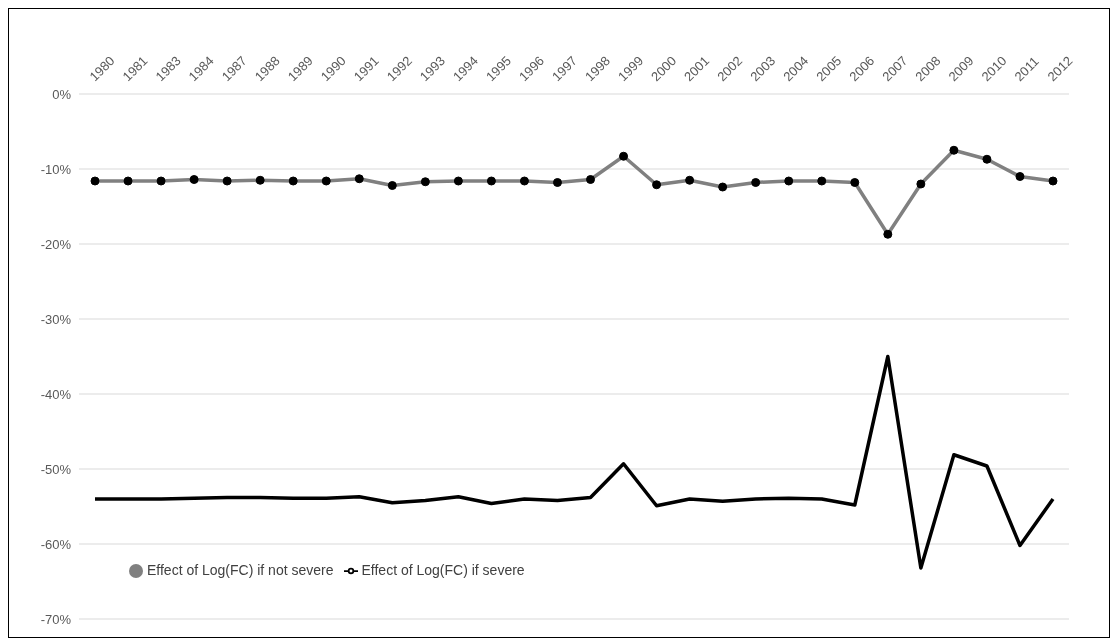 The height and width of the screenshot is (639, 1117). What do you see at coordinates (56, 619) in the screenshot?
I see `y-tick-label: -70%` at bounding box center [56, 619].